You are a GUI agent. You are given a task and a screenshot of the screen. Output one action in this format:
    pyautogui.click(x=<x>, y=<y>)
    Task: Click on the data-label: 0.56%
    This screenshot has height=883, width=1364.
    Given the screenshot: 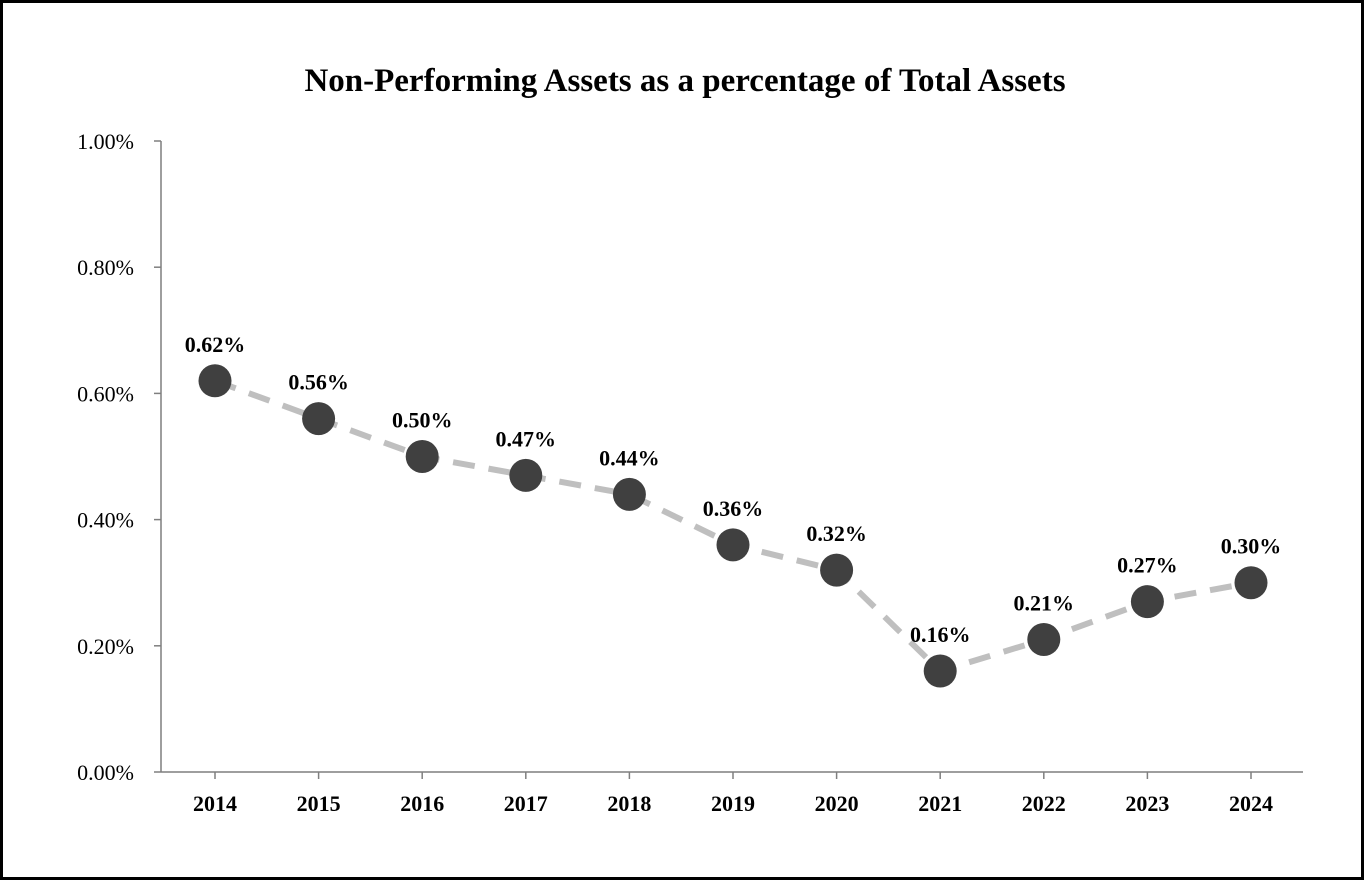 What is the action you would take?
    pyautogui.click(x=318, y=382)
    